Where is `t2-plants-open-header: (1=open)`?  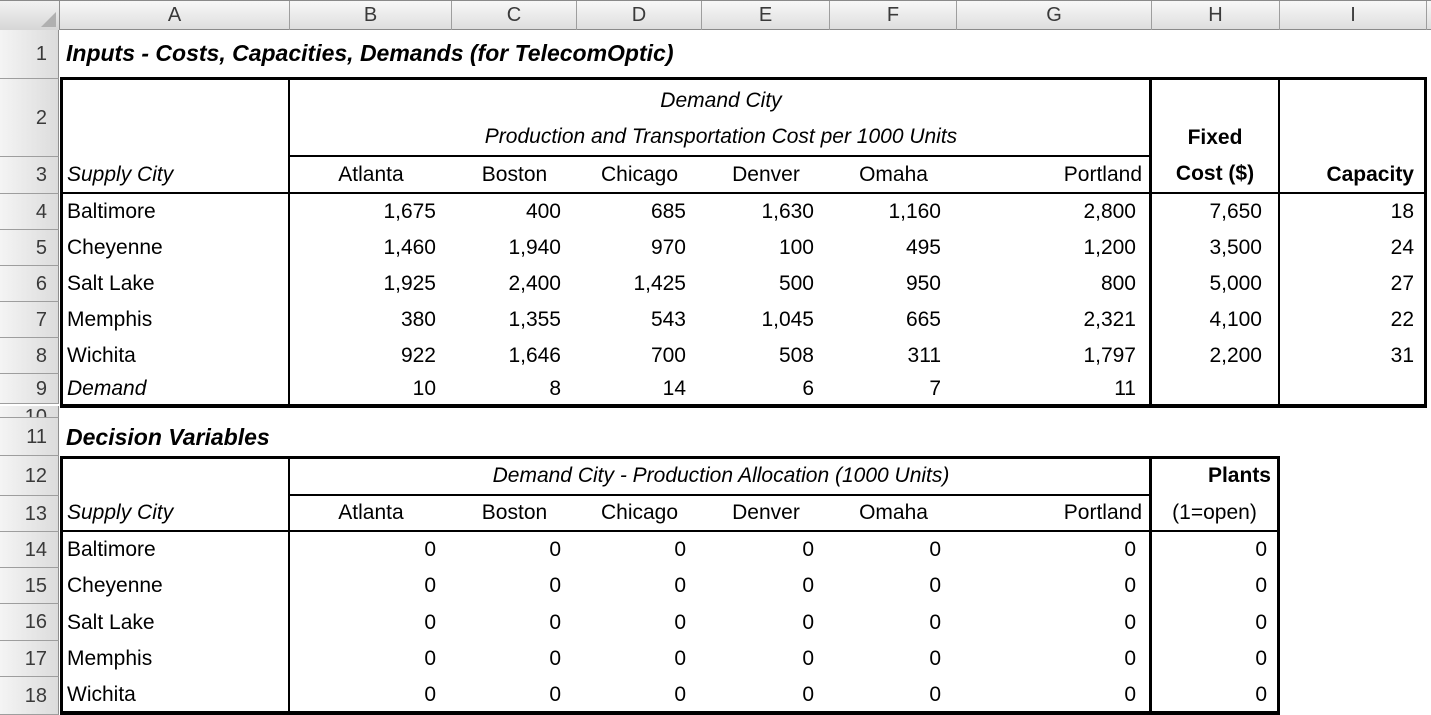
t2-plants-open-header: (1=open) is located at coordinates (1214, 512).